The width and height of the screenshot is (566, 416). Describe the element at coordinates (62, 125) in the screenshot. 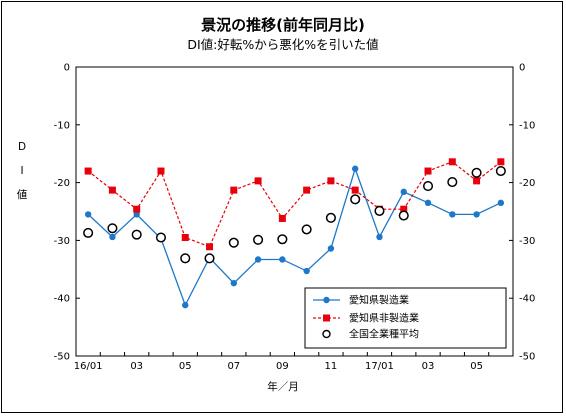

I see `y-tick-label-left: -10` at that location.